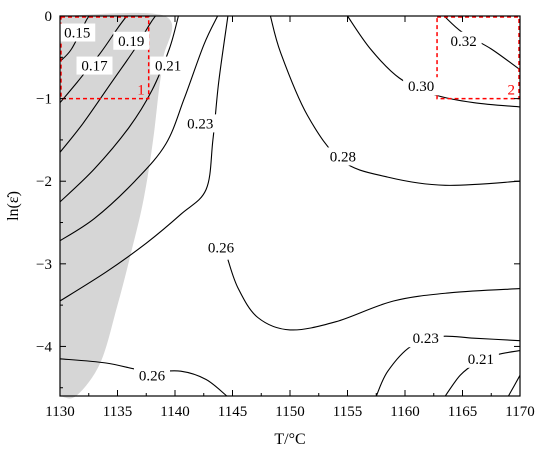 The width and height of the screenshot is (550, 455). I want to click on contour-label-3: 0.21, so click(168, 67).